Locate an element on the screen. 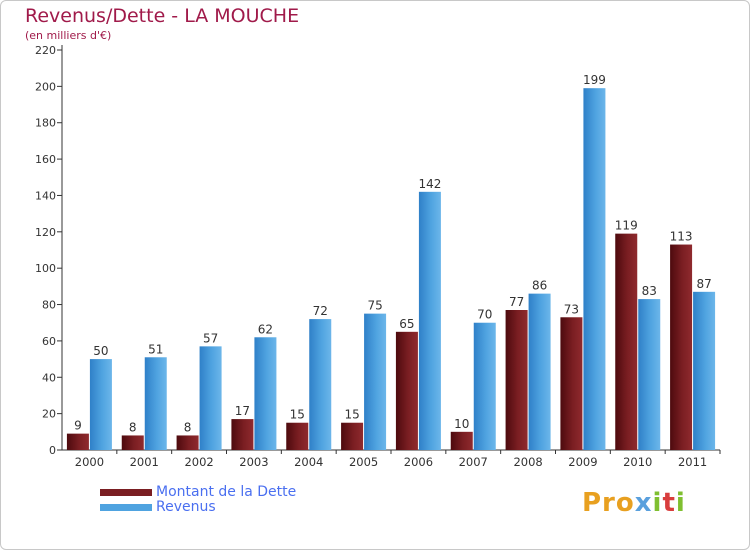 The height and width of the screenshot is (550, 750). dette-bar-label: 9 is located at coordinates (78, 426).